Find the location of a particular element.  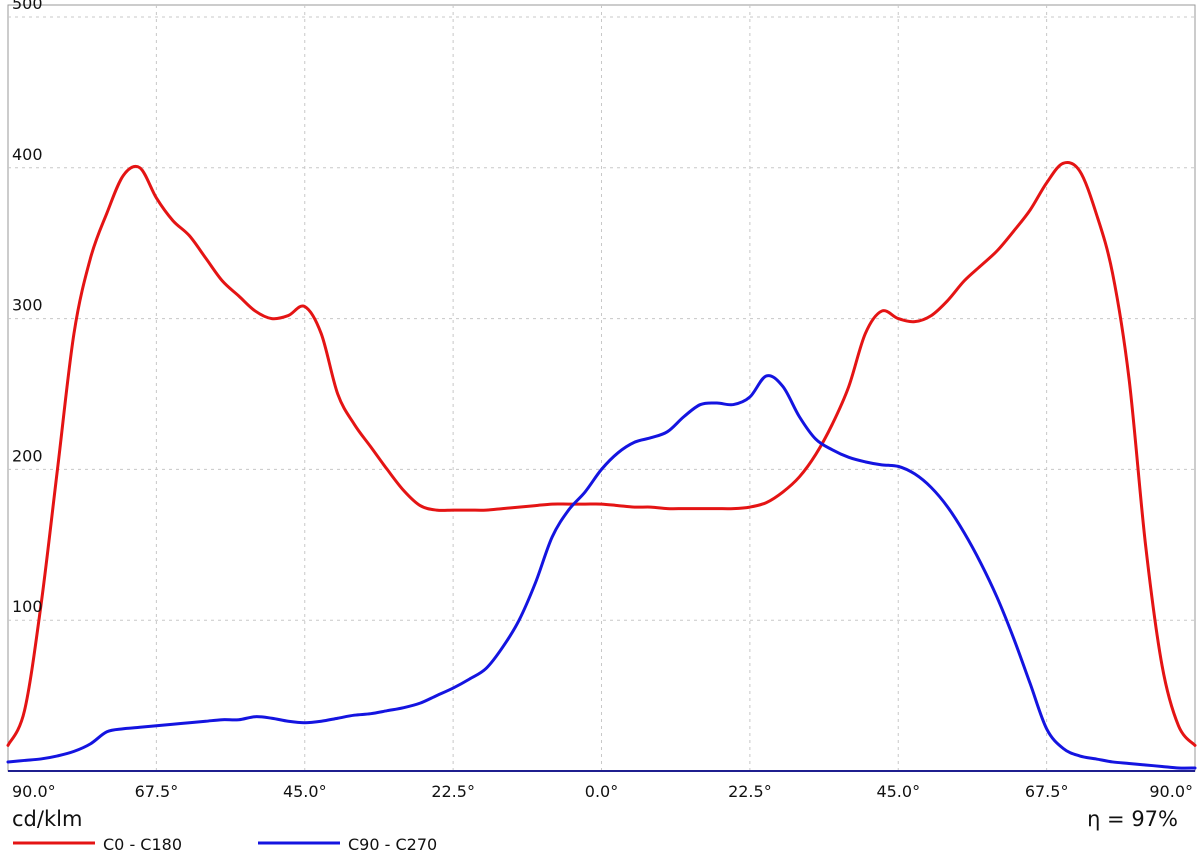

legend: C0 - C180 C90 - C270 is located at coordinates (225, 844).